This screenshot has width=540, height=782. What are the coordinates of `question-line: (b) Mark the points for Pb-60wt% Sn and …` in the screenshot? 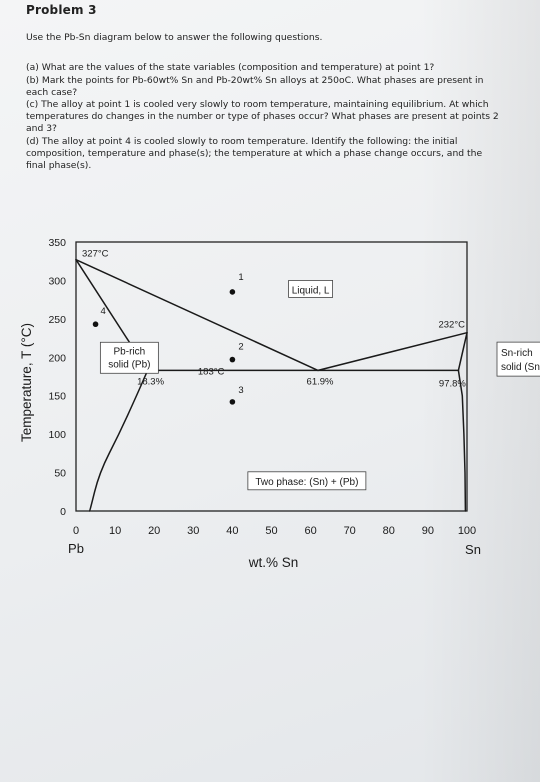 It's located at (255, 80).